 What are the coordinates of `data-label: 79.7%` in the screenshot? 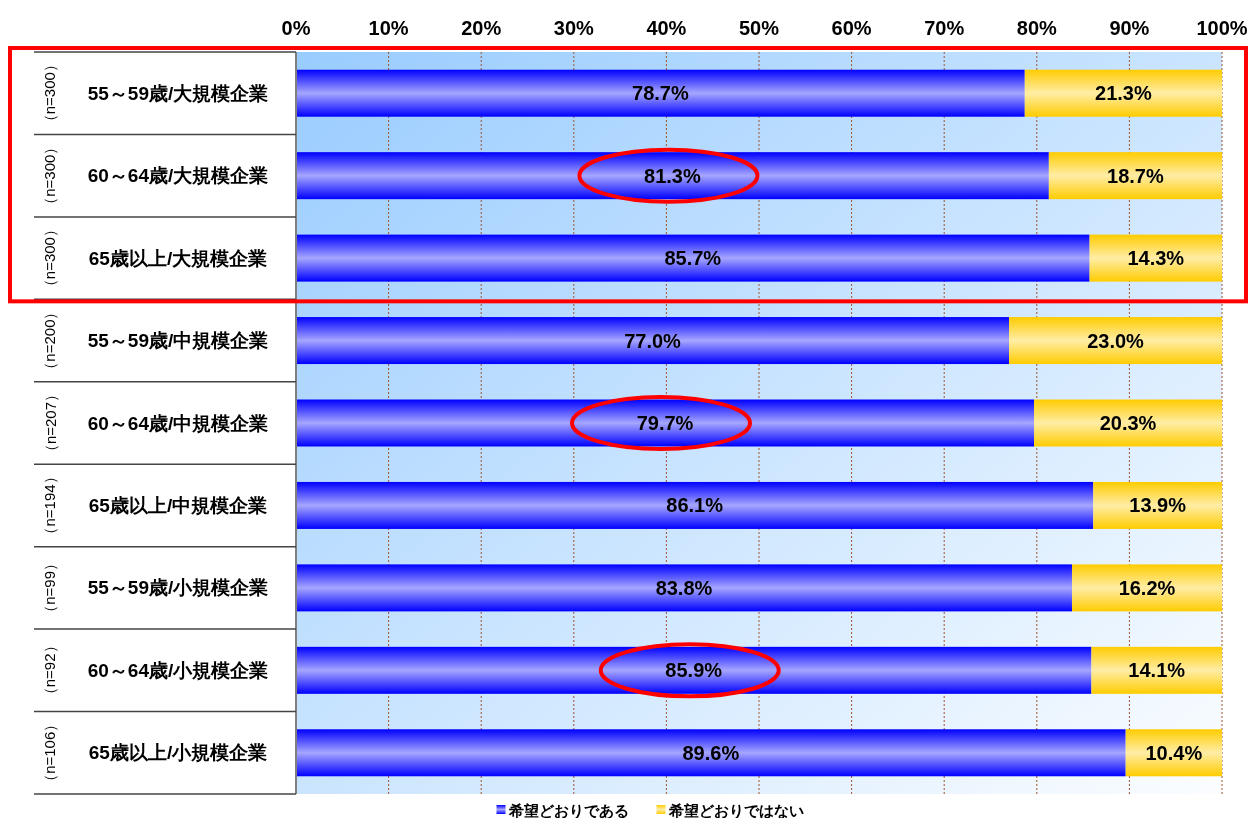 It's located at (665, 423).